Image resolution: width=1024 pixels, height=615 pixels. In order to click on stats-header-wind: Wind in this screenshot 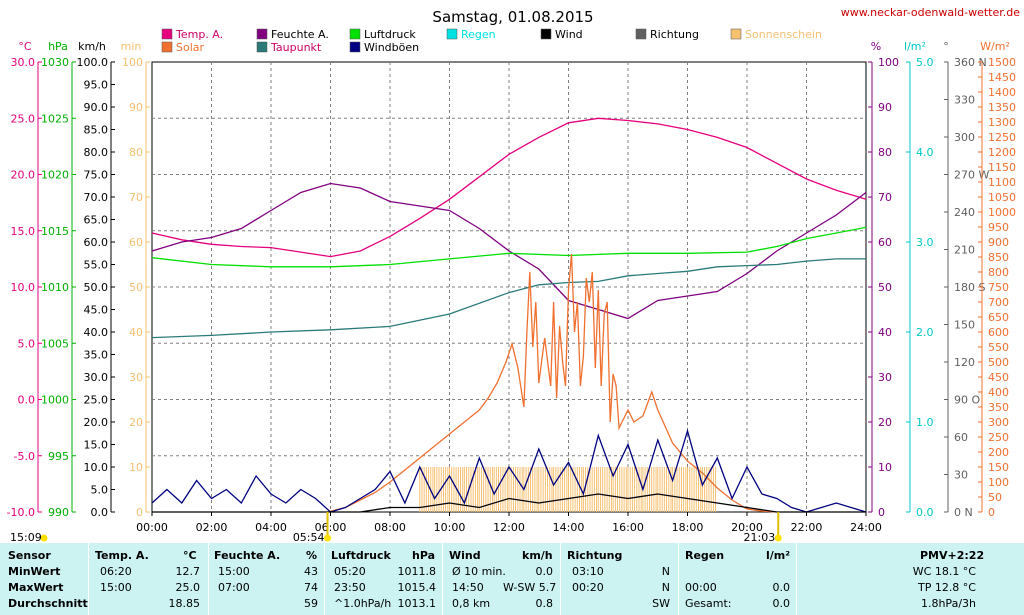, I will do `click(465, 555)`.